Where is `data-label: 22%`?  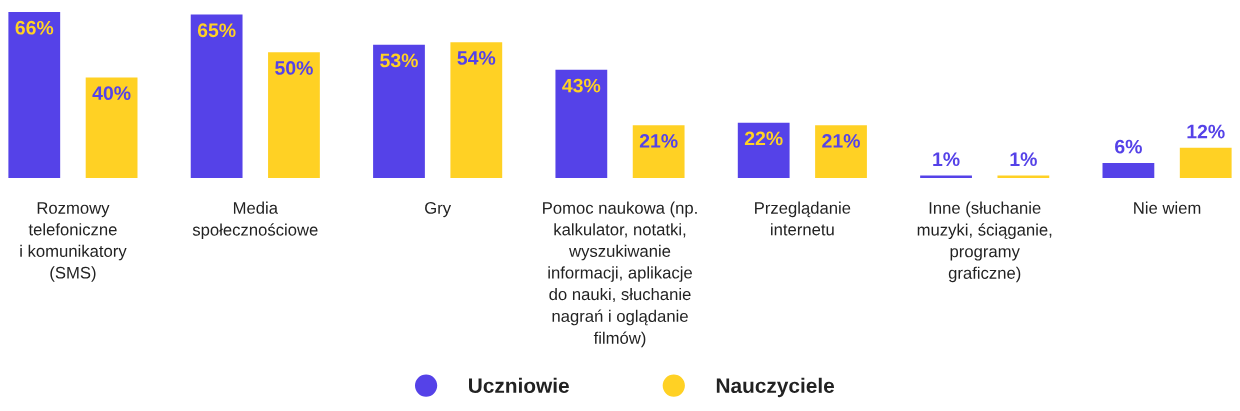 data-label: 22% is located at coordinates (763, 138).